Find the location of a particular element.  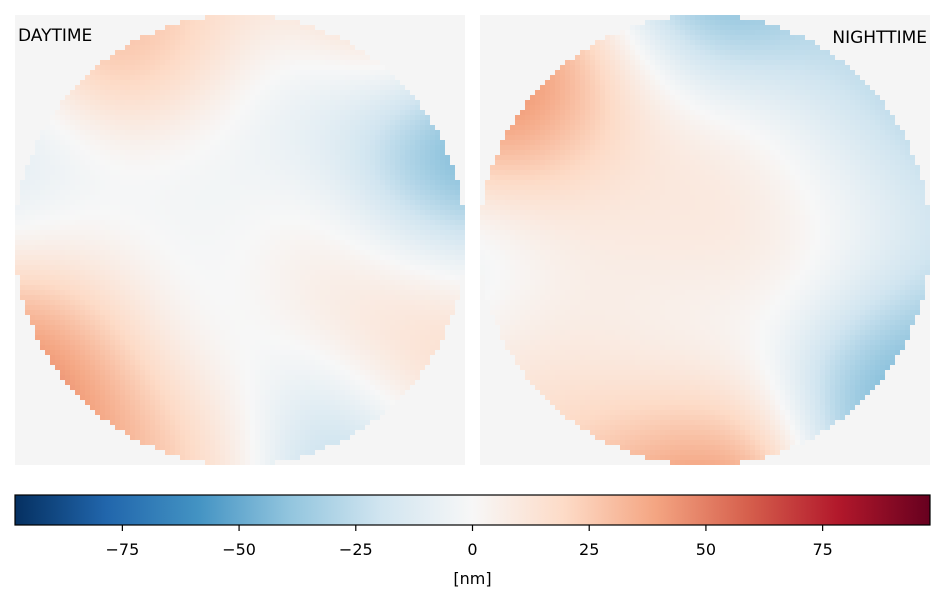

colorbar-gradient is located at coordinates (472, 510).